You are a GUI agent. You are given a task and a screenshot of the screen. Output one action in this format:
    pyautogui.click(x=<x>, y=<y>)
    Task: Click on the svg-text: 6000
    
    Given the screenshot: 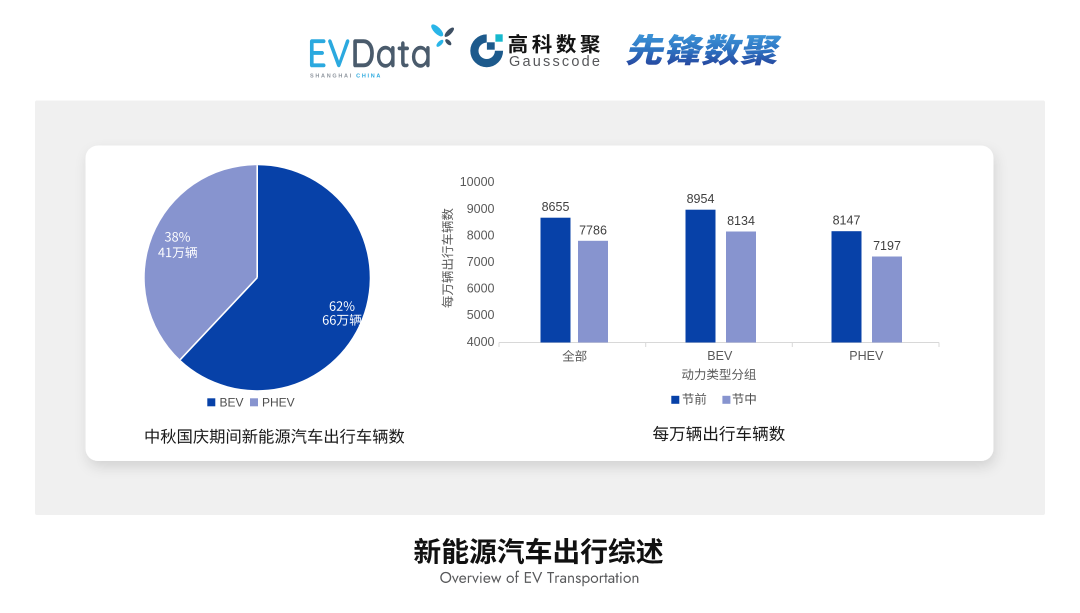 What is the action you would take?
    pyautogui.click(x=481, y=289)
    